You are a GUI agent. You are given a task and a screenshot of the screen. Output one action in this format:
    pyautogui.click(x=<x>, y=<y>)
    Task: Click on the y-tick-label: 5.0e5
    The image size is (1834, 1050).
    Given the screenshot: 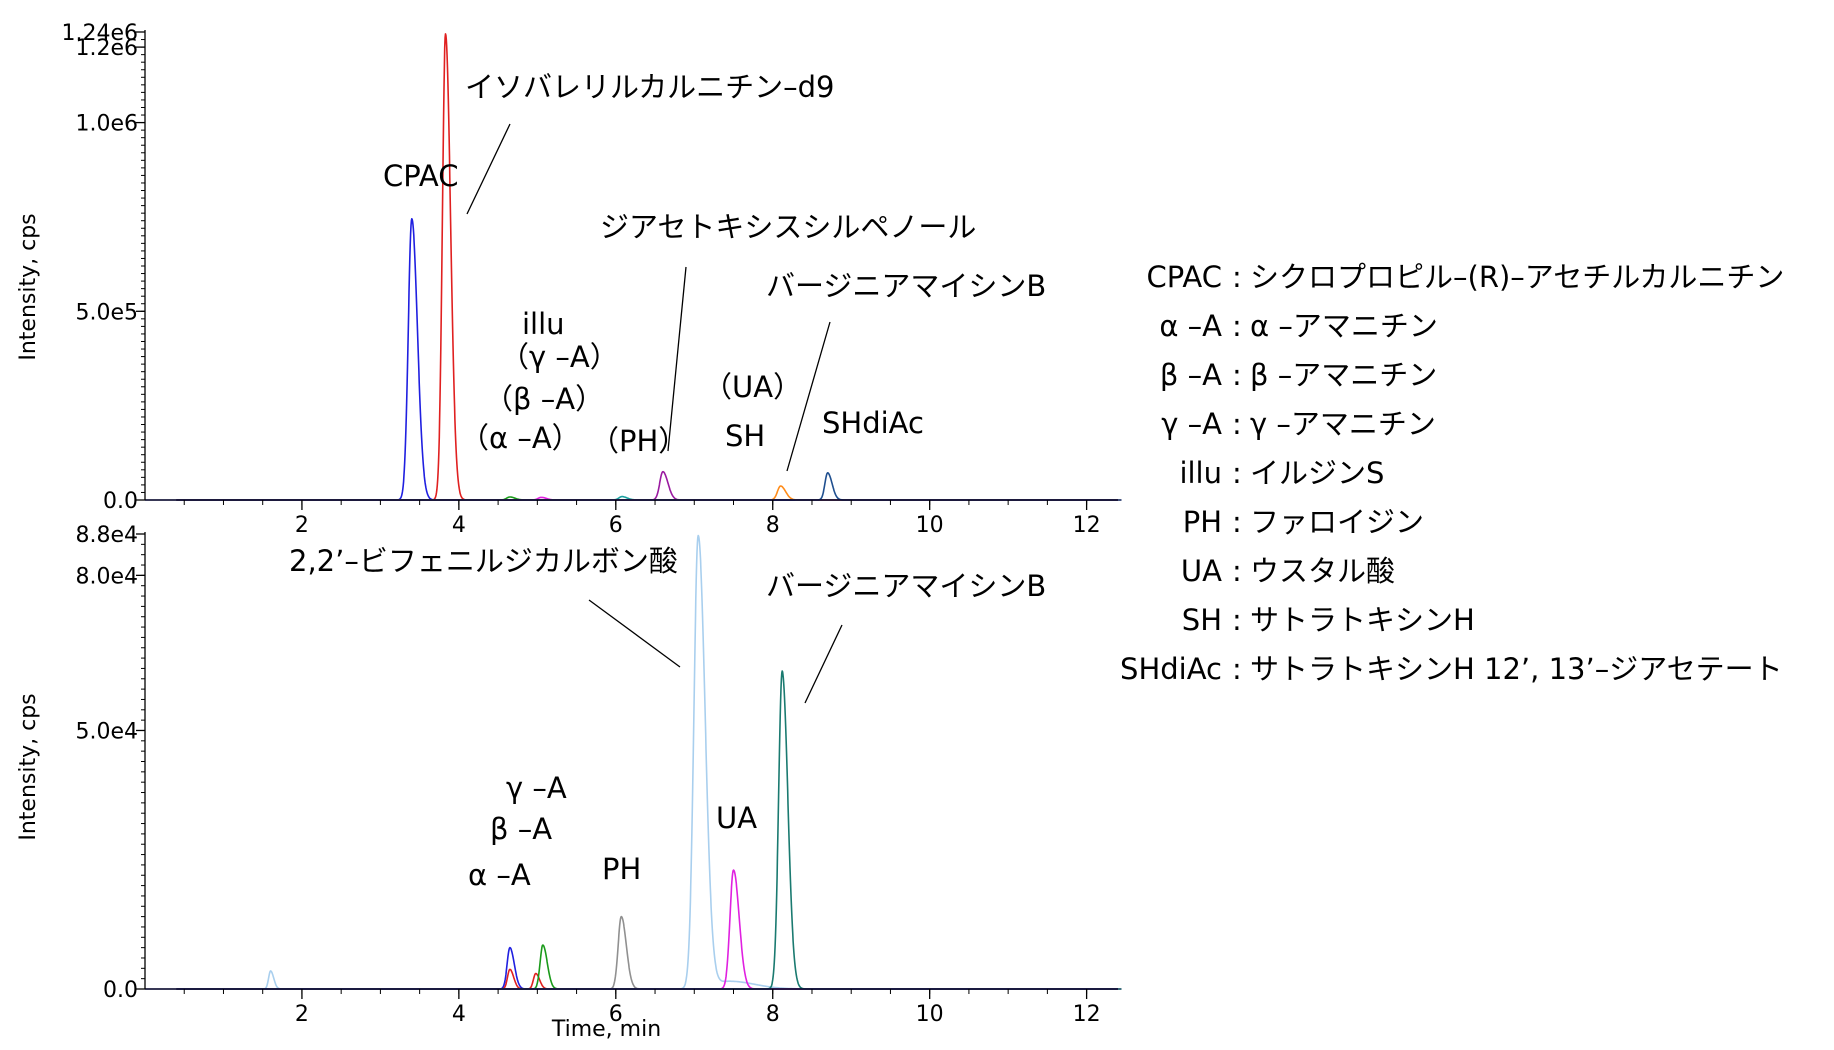 What is the action you would take?
    pyautogui.click(x=106, y=312)
    